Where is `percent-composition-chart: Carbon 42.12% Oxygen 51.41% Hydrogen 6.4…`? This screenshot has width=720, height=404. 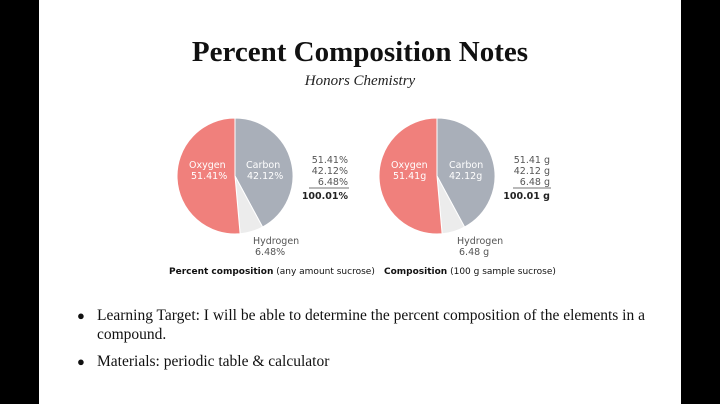
percent-composition-chart: Carbon 42.12% Oxygen 51.41% Hydrogen 6.4… is located at coordinates (272, 197).